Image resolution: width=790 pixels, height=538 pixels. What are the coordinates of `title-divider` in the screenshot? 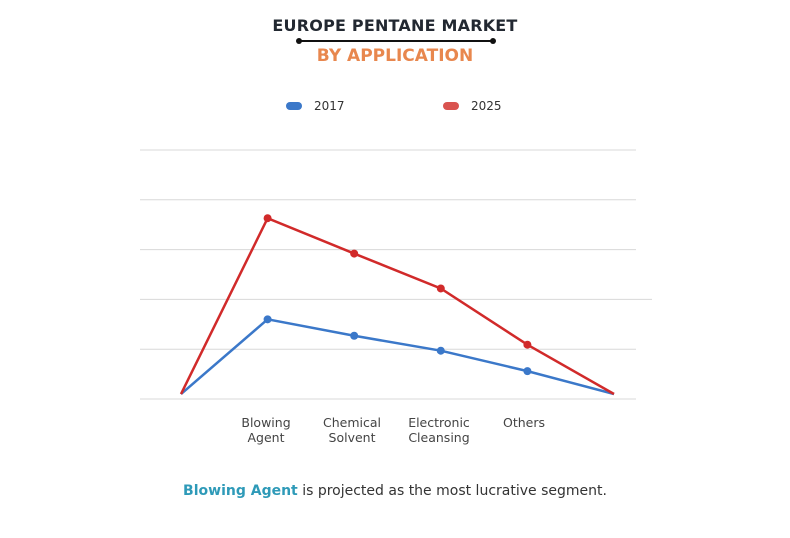 It's located at (396, 41).